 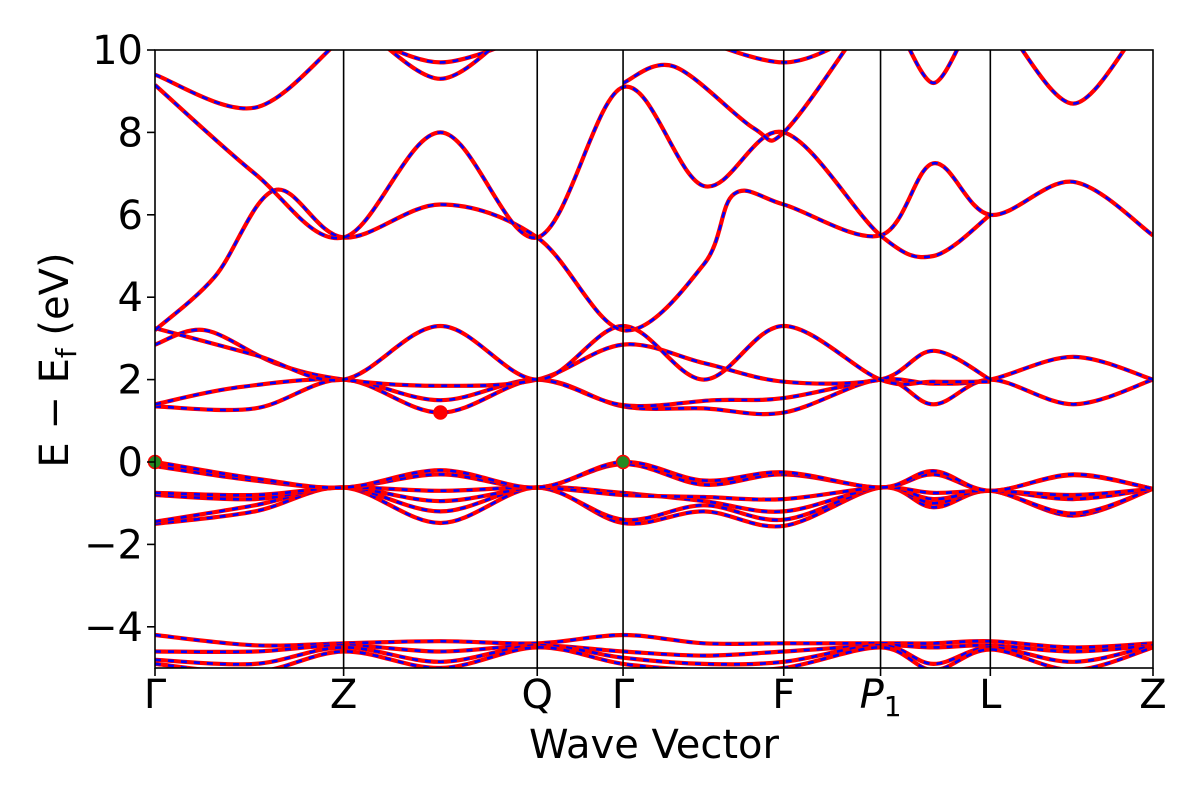 What do you see at coordinates (536, 695) in the screenshot?
I see `x-tick-label: Q` at bounding box center [536, 695].